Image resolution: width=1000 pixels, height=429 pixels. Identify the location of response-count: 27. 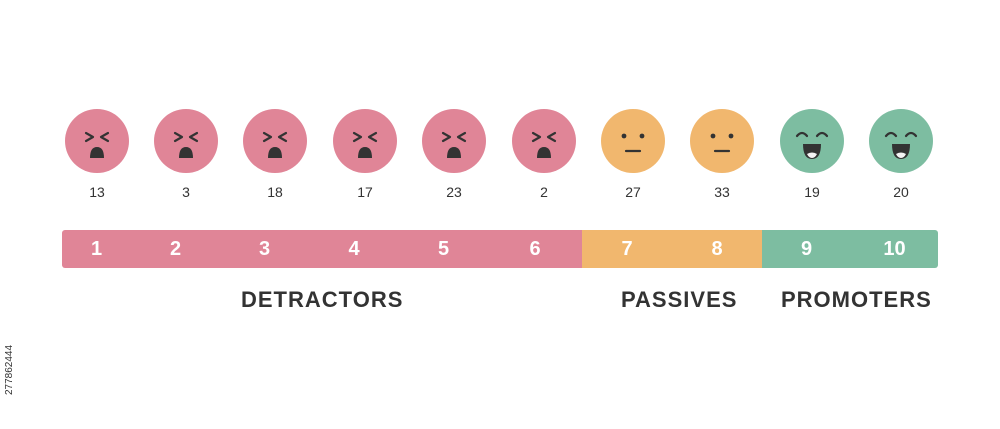
(633, 192).